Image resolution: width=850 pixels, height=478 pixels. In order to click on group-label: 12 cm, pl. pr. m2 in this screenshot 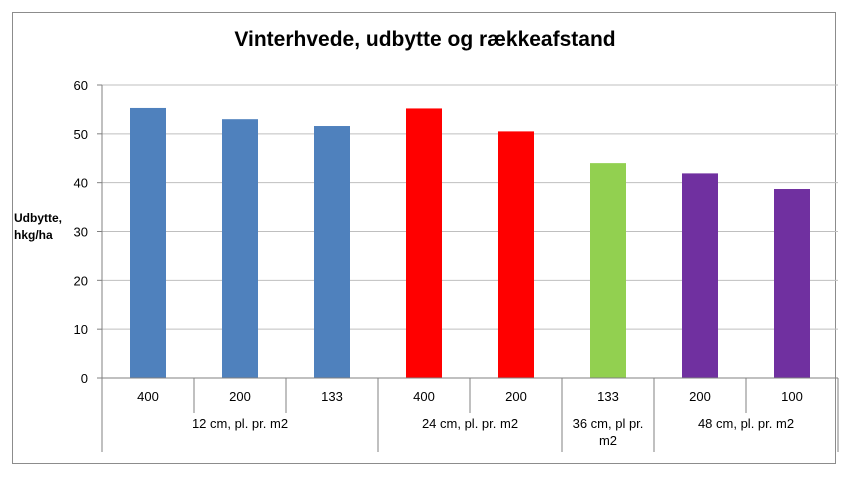, I will do `click(240, 423)`.